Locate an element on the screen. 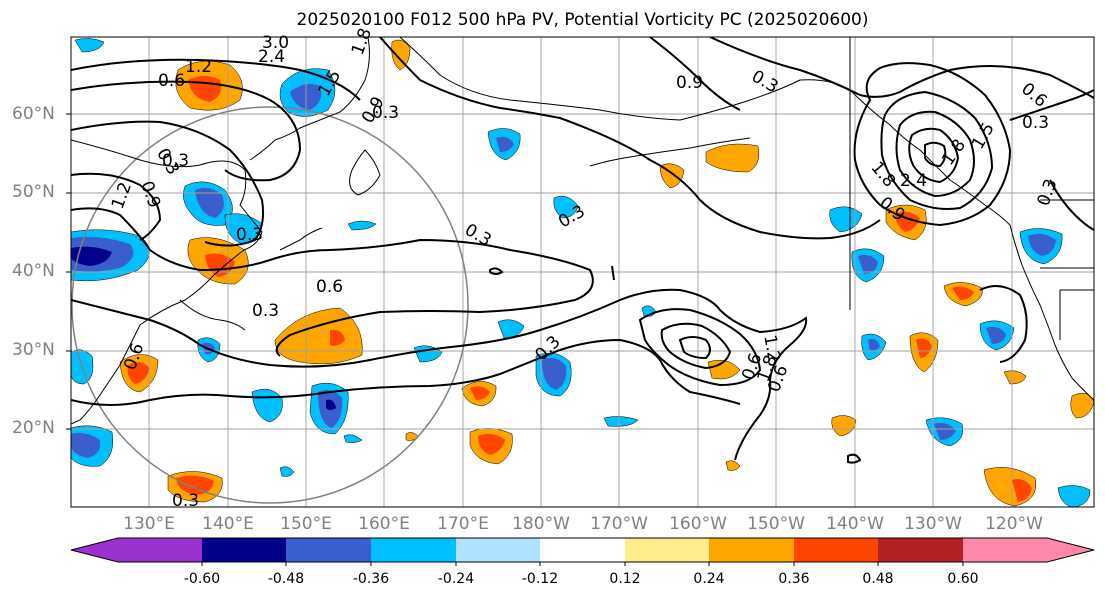 Image resolution: width=1105 pixels, height=601 pixels. lon-label-160e: 160°E is located at coordinates (384, 524).